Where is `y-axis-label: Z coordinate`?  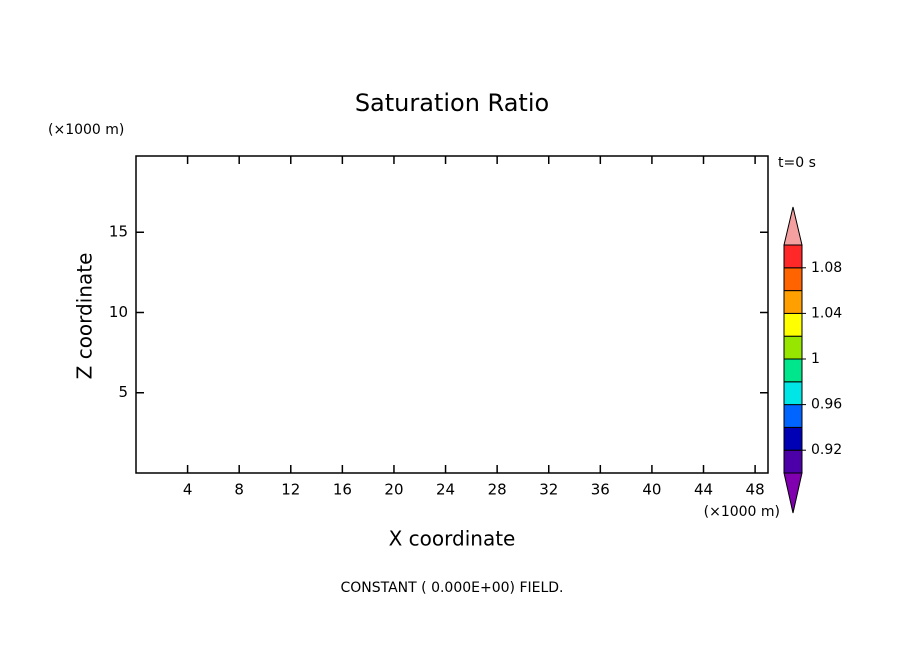 y-axis-label: Z coordinate is located at coordinates (85, 316).